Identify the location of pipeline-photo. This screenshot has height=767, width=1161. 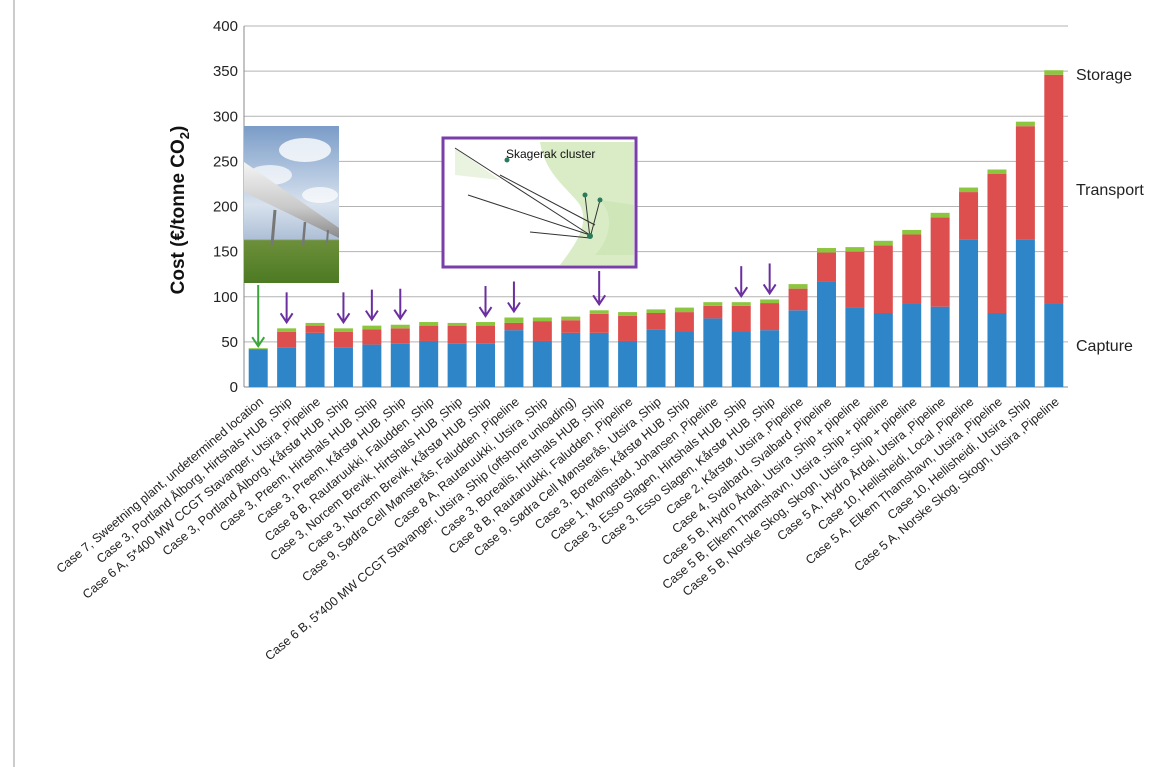
(291, 204).